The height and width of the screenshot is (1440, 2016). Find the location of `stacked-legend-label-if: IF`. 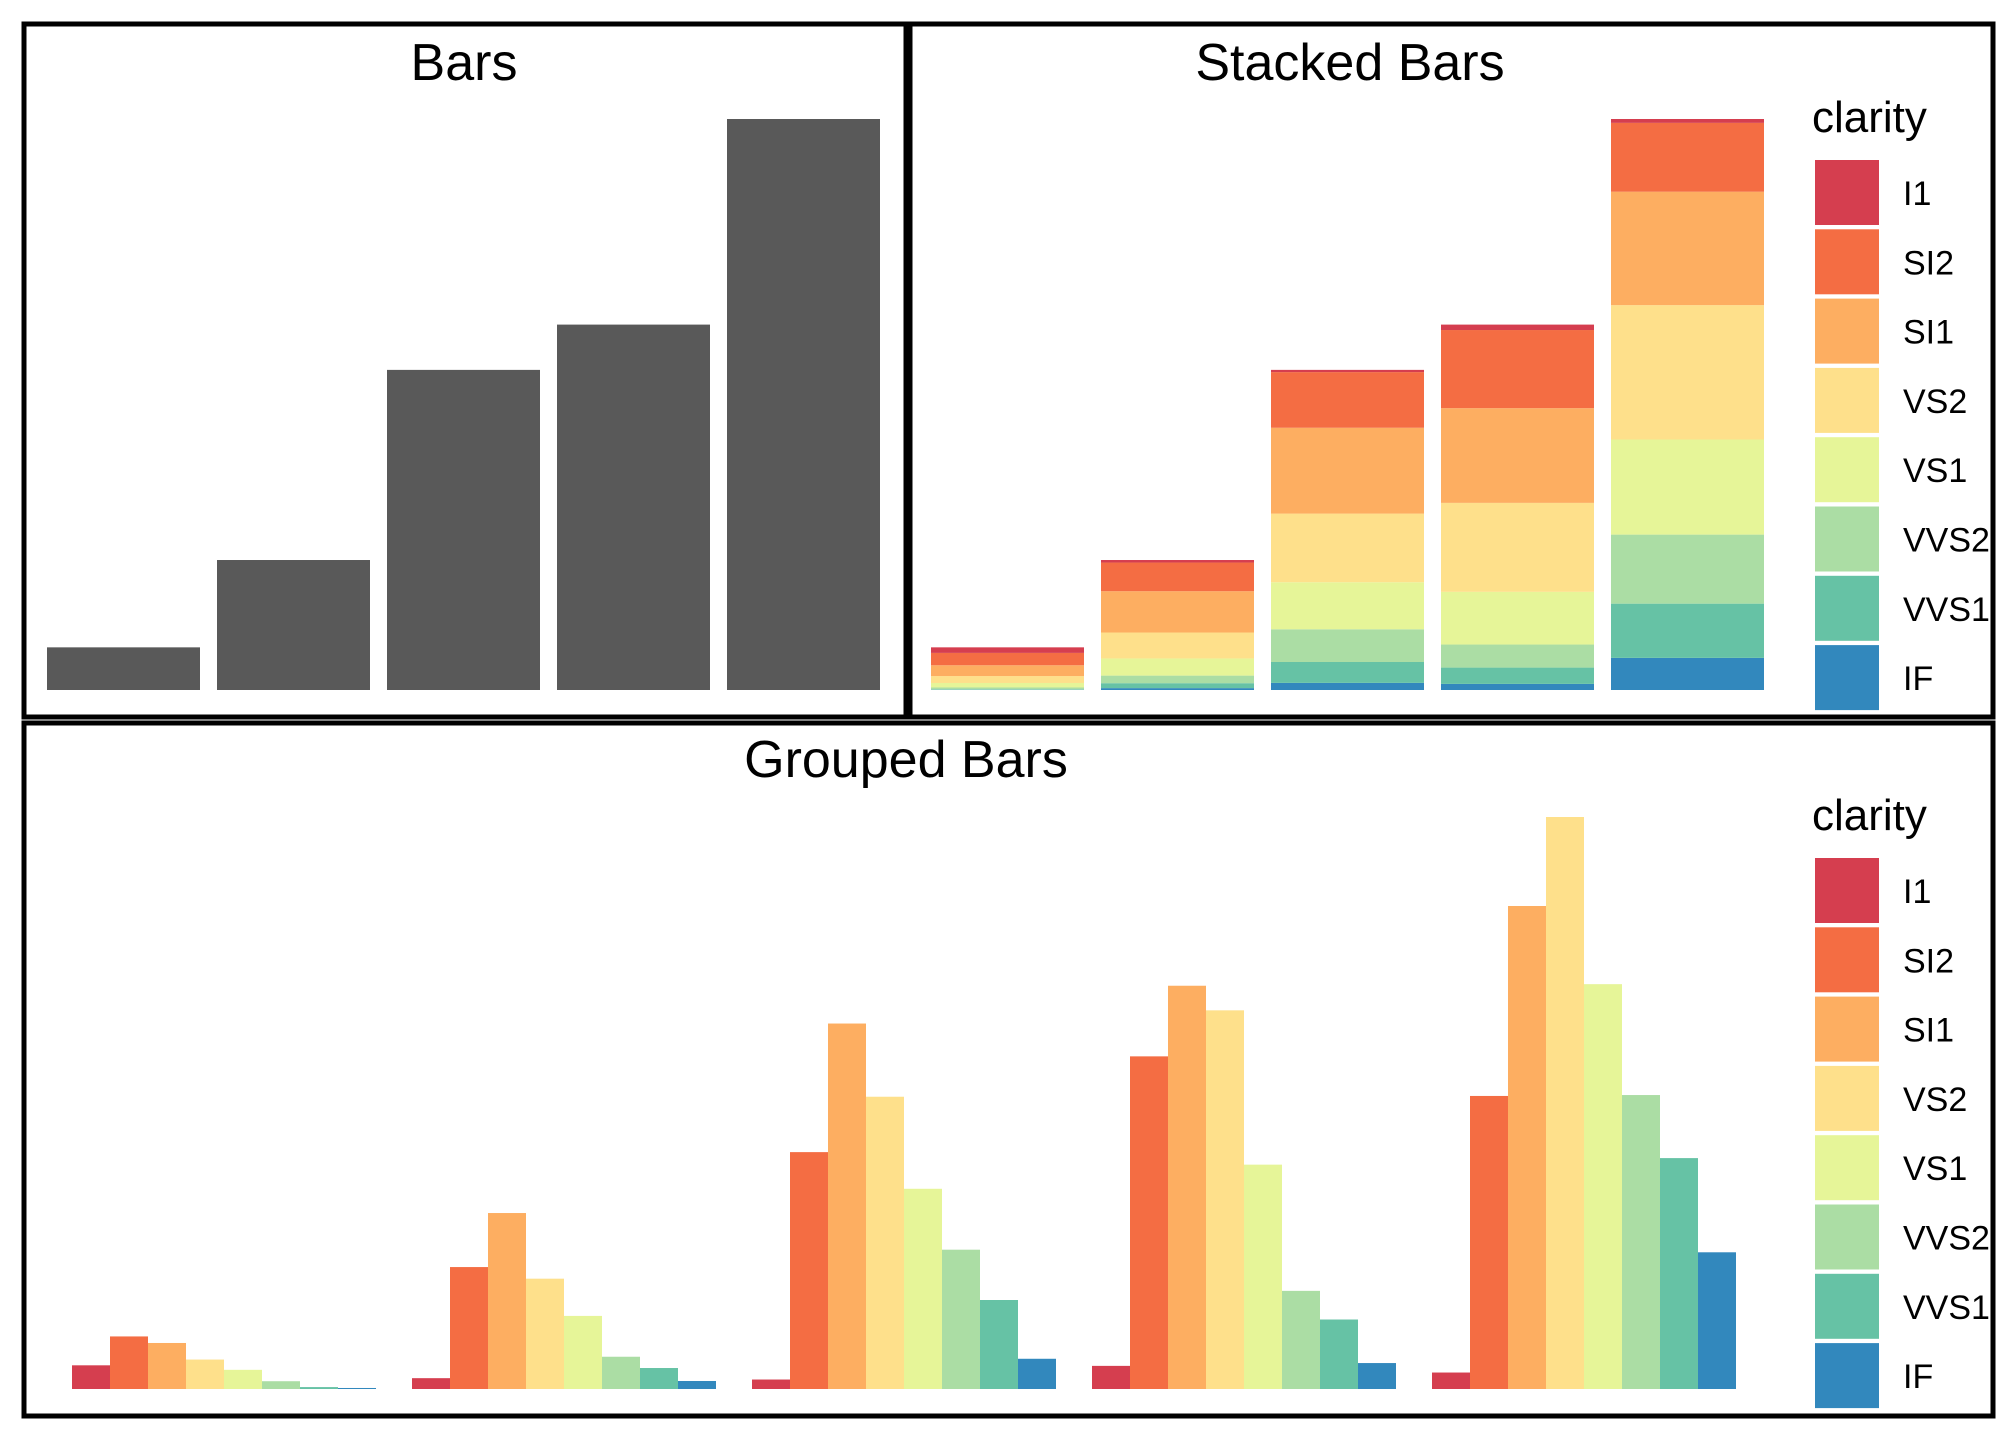

stacked-legend-label-if: IF is located at coordinates (1918, 679).